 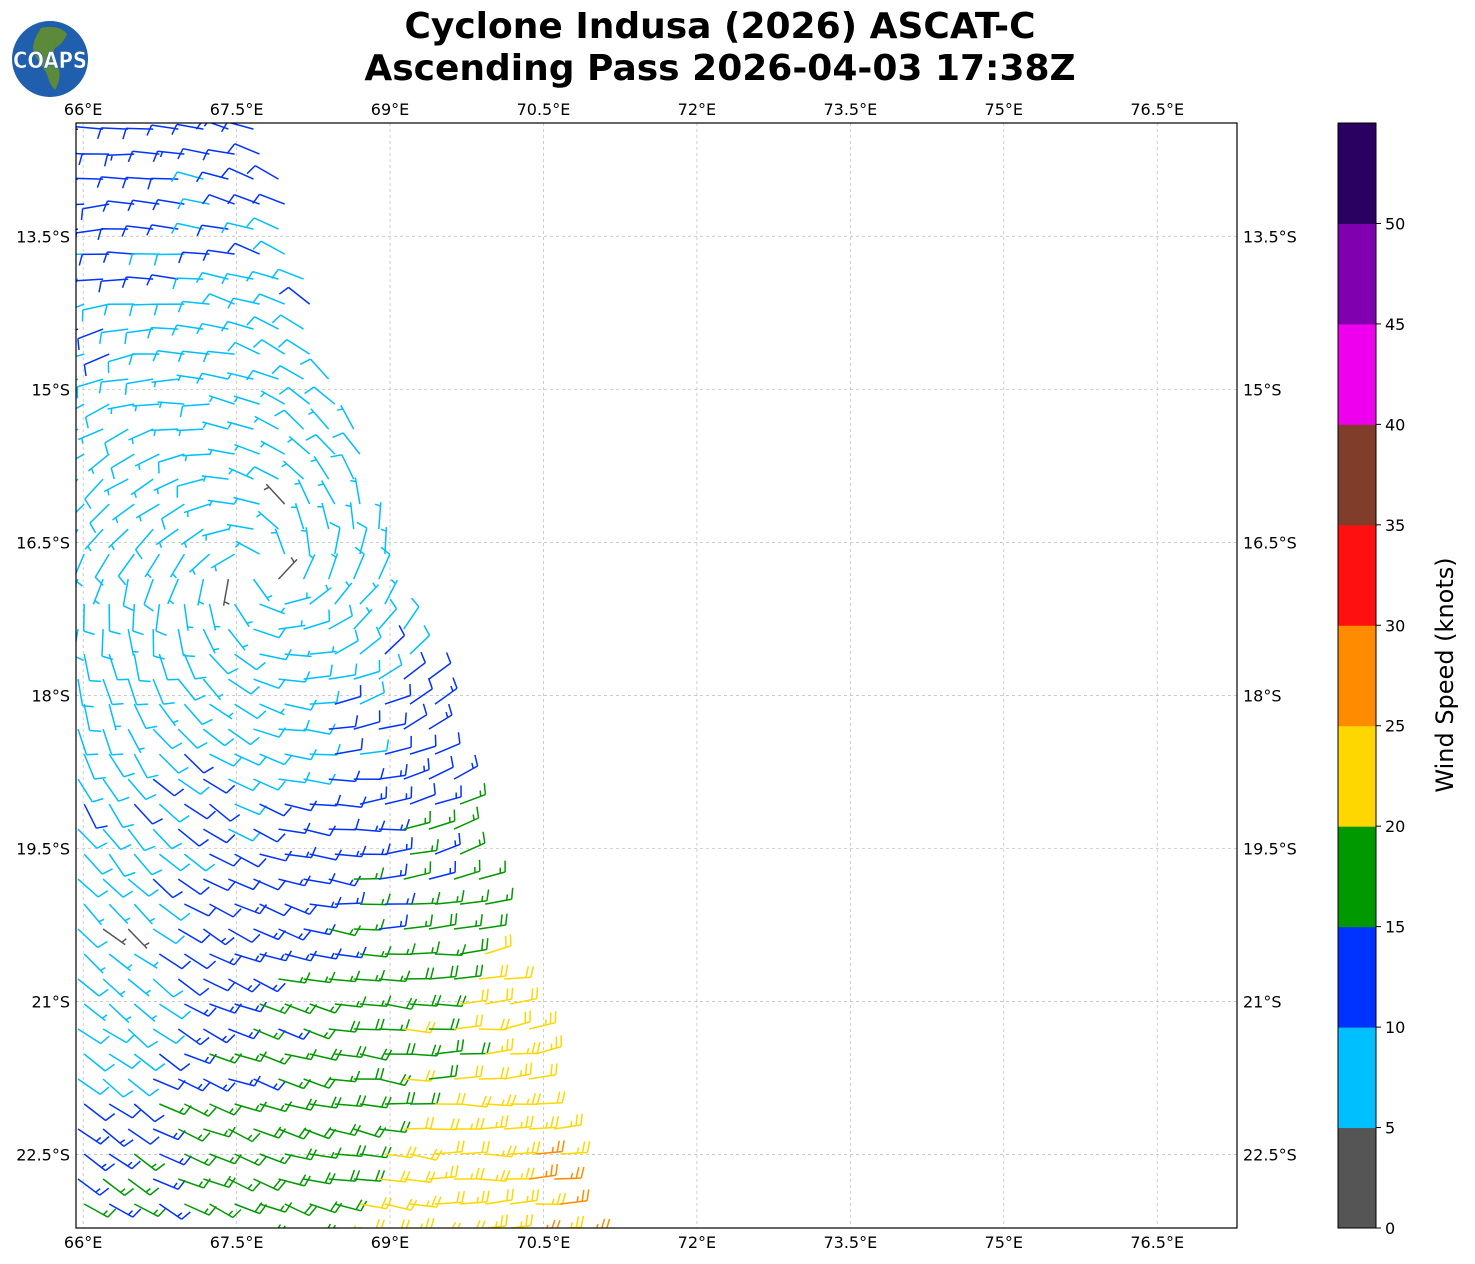 What do you see at coordinates (50, 61) in the screenshot?
I see `svg-text: COAPS` at bounding box center [50, 61].